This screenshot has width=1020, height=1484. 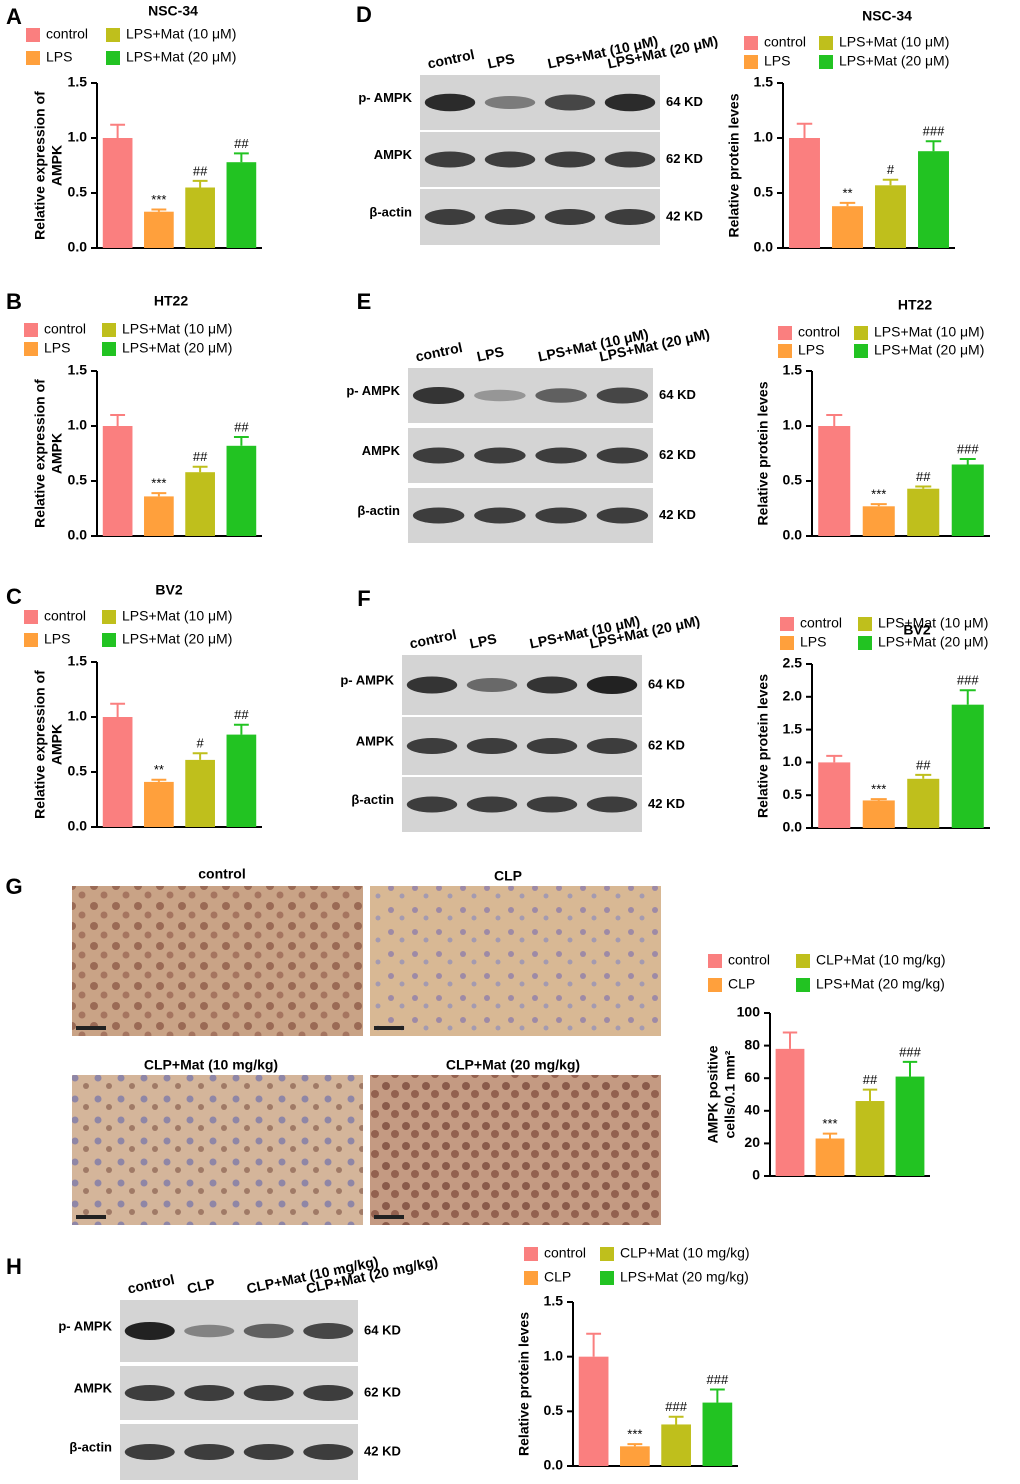 I want to click on scale-bar, so click(x=389, y=1028).